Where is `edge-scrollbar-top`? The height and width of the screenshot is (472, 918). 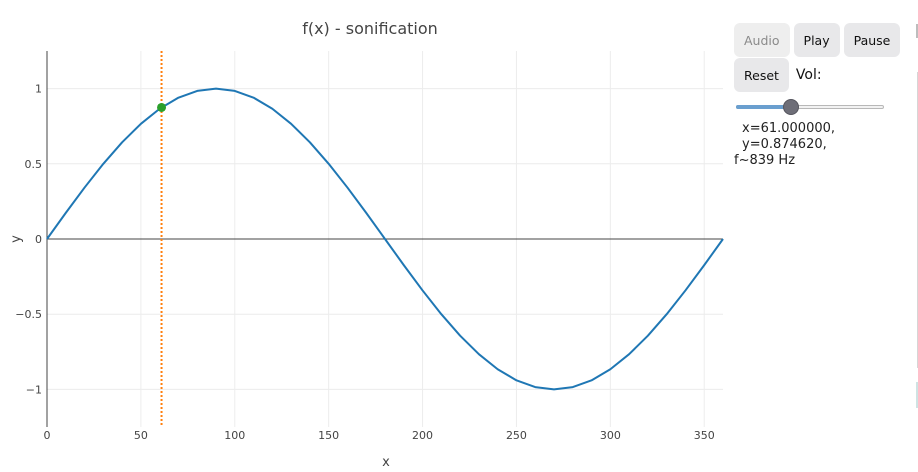
edge-scrollbar-top is located at coordinates (917, 31).